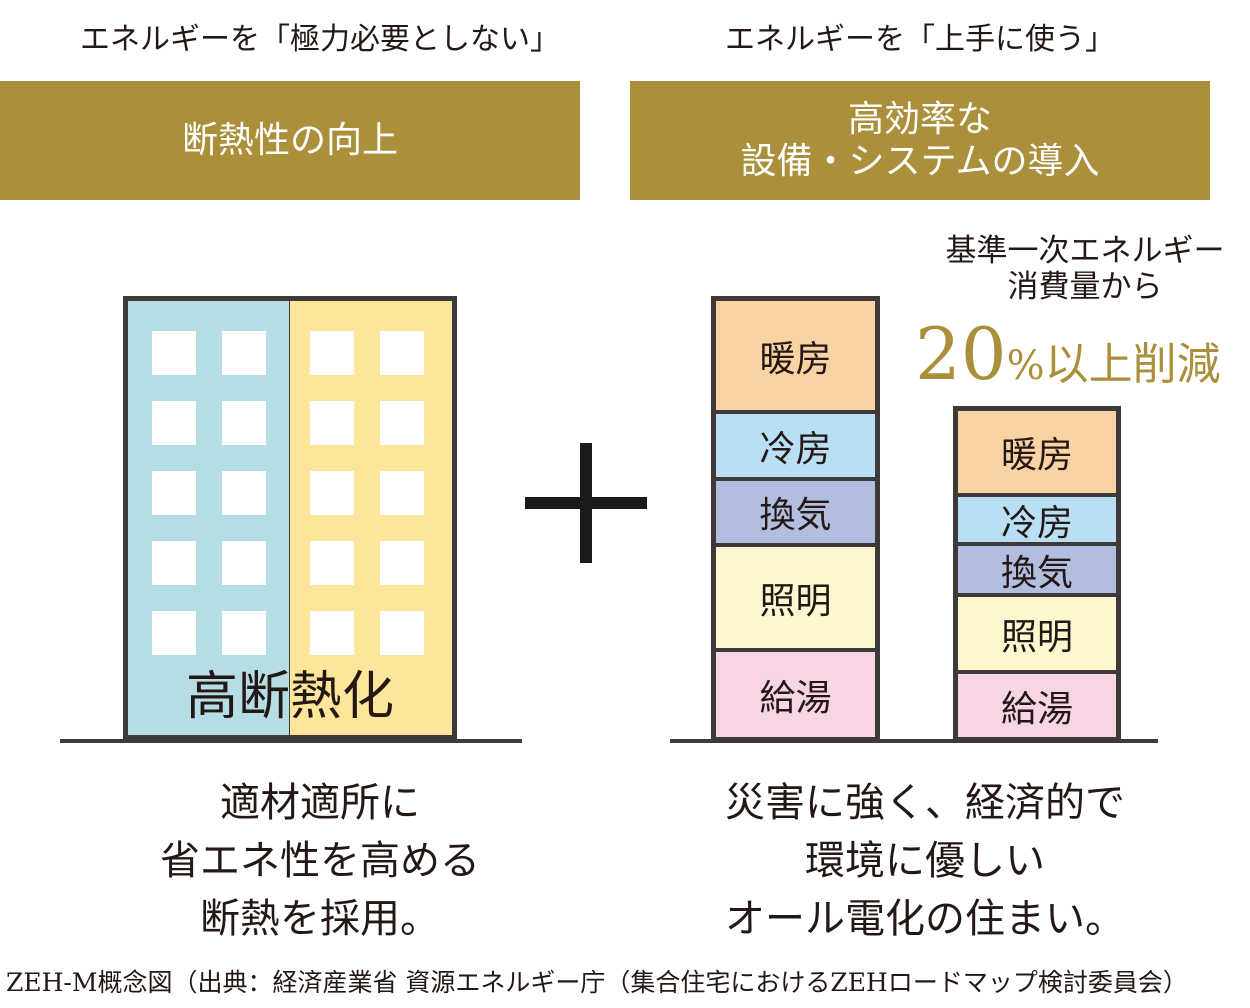  I want to click on equipment-caption-line3: オール電化の住まい。, so click(925, 919).